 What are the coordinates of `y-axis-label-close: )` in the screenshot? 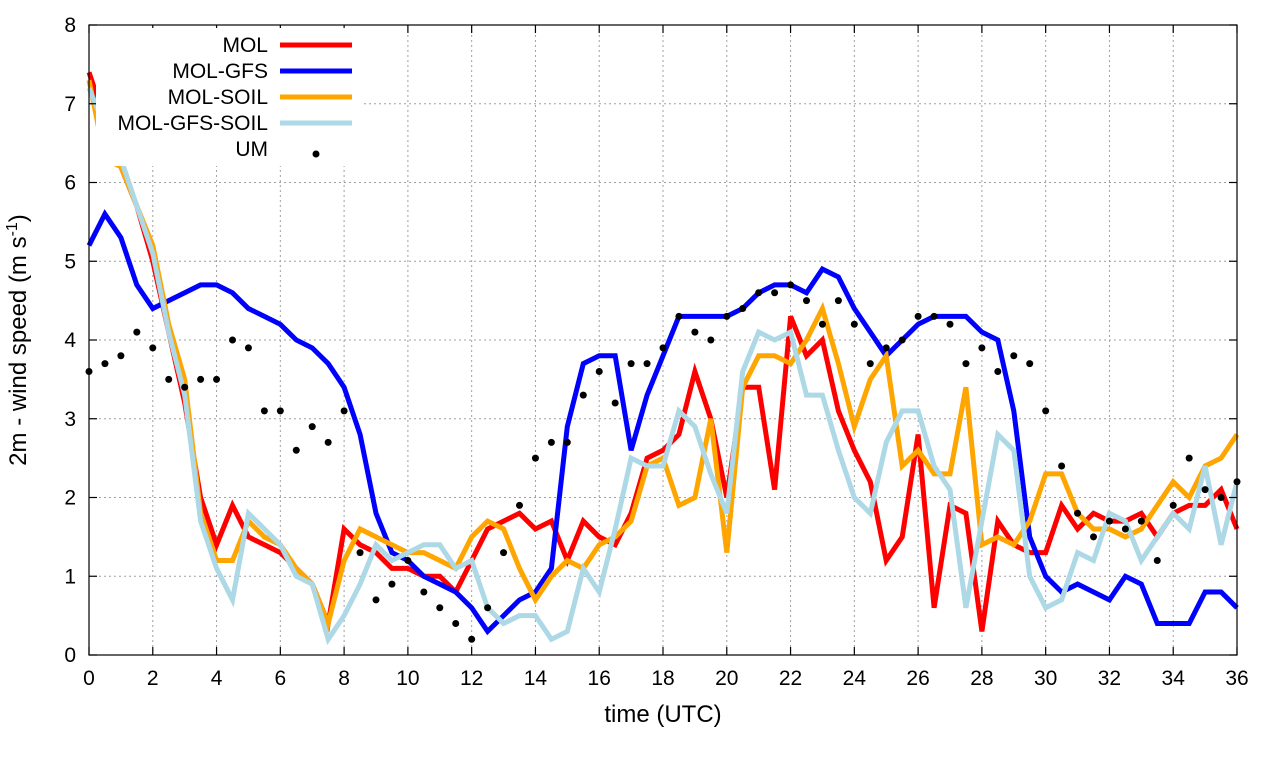 It's located at (18, 218).